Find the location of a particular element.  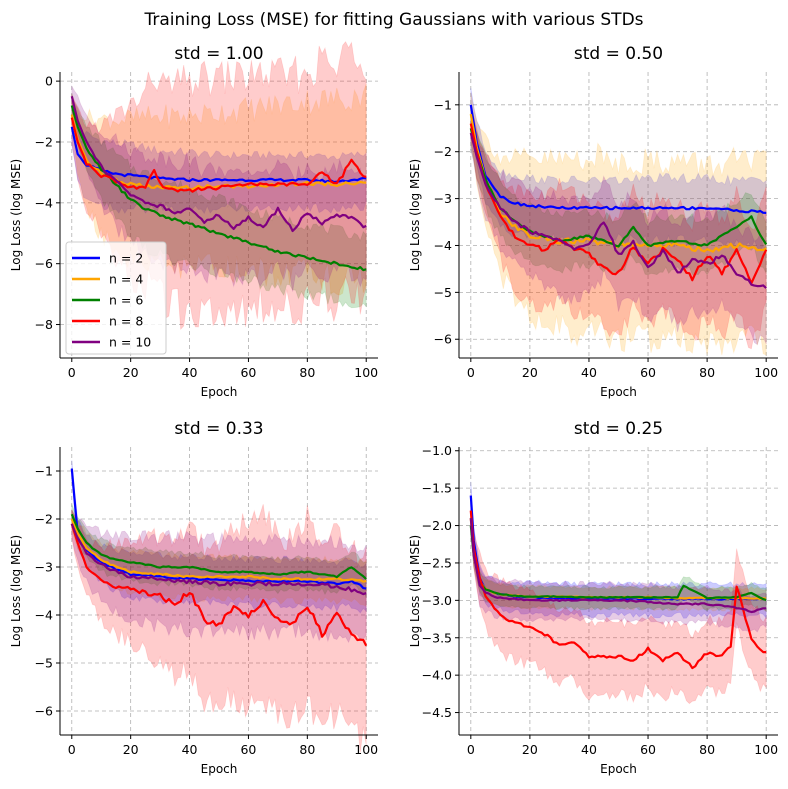

y-tick-label: −3.5 is located at coordinates (437, 637).